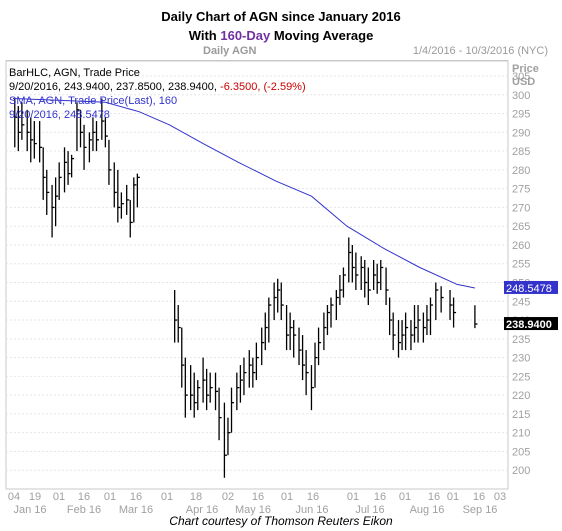 The height and width of the screenshot is (531, 562). Describe the element at coordinates (521, 152) in the screenshot. I see `y-tick-label: 285` at that location.